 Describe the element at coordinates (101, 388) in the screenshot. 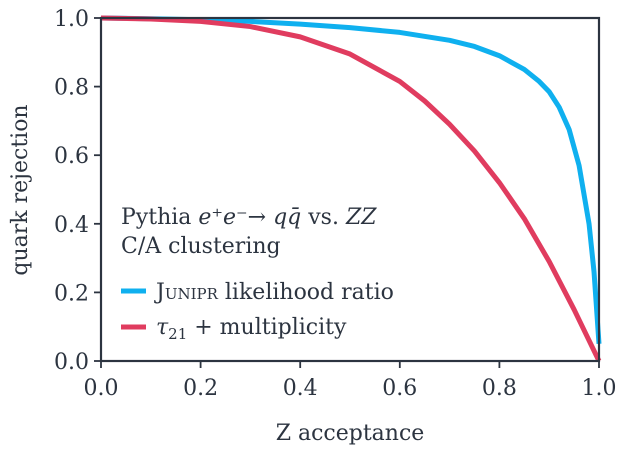

I see `x-tick-label: 0.0` at that location.